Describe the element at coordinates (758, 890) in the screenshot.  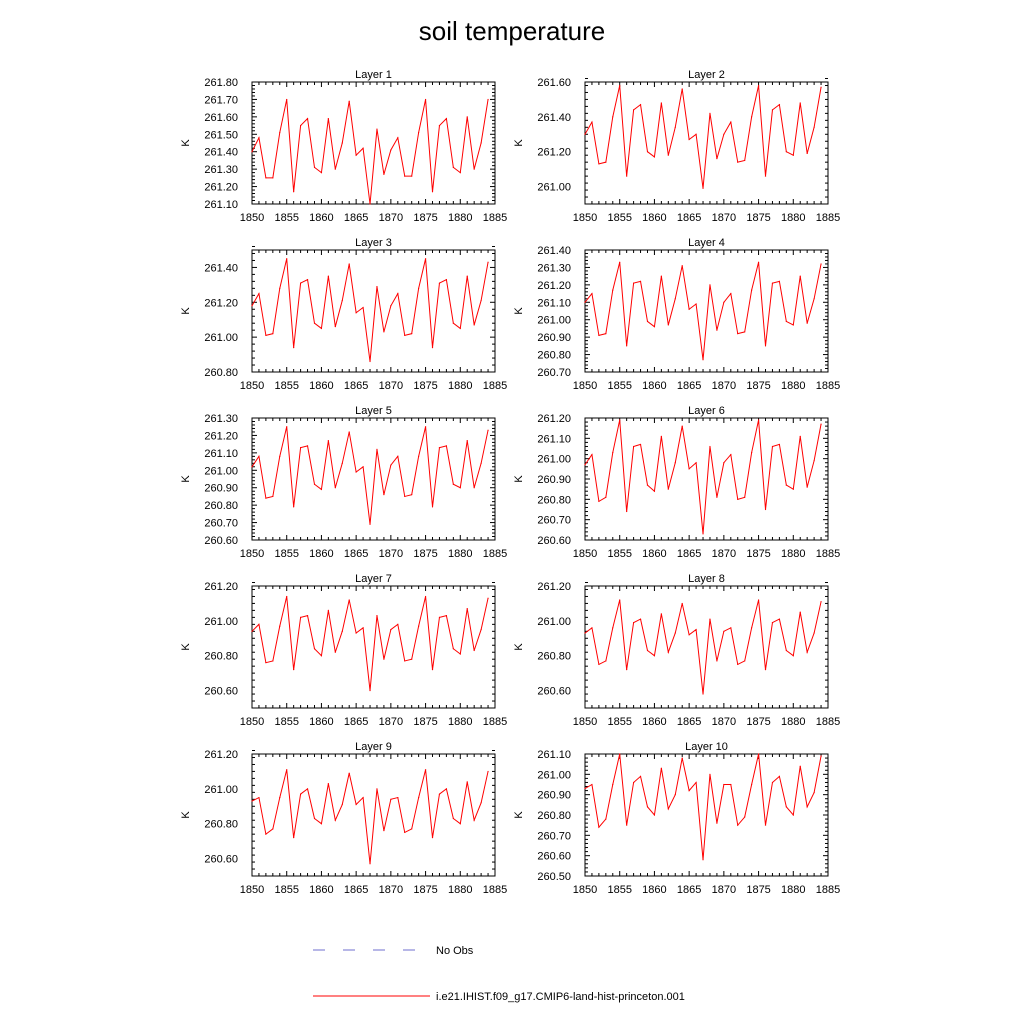
I see `x-tick-label: 1875` at that location.